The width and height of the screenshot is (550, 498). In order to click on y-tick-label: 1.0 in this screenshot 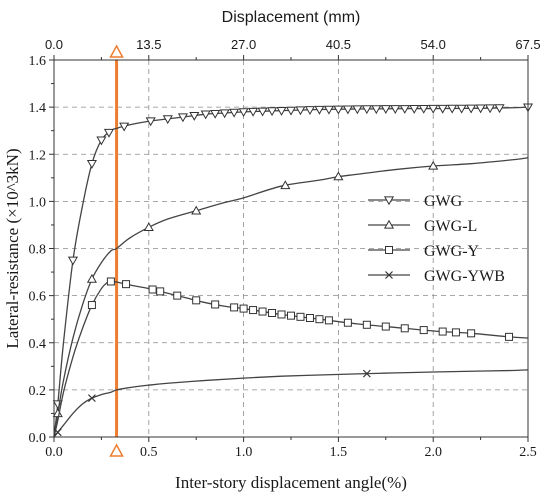, I will do `click(38, 202)`.